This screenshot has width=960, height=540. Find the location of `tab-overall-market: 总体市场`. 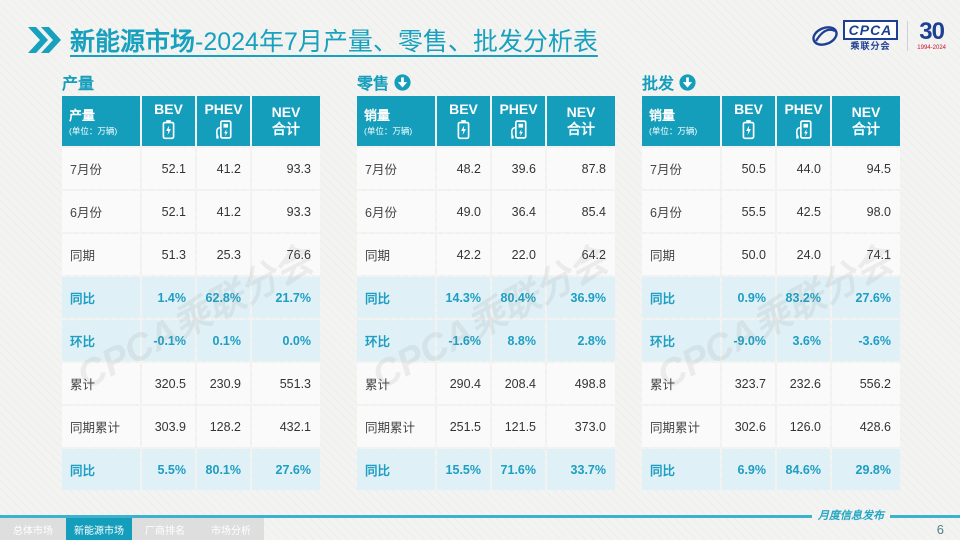

tab-overall-market: 总体市场 is located at coordinates (33, 529).